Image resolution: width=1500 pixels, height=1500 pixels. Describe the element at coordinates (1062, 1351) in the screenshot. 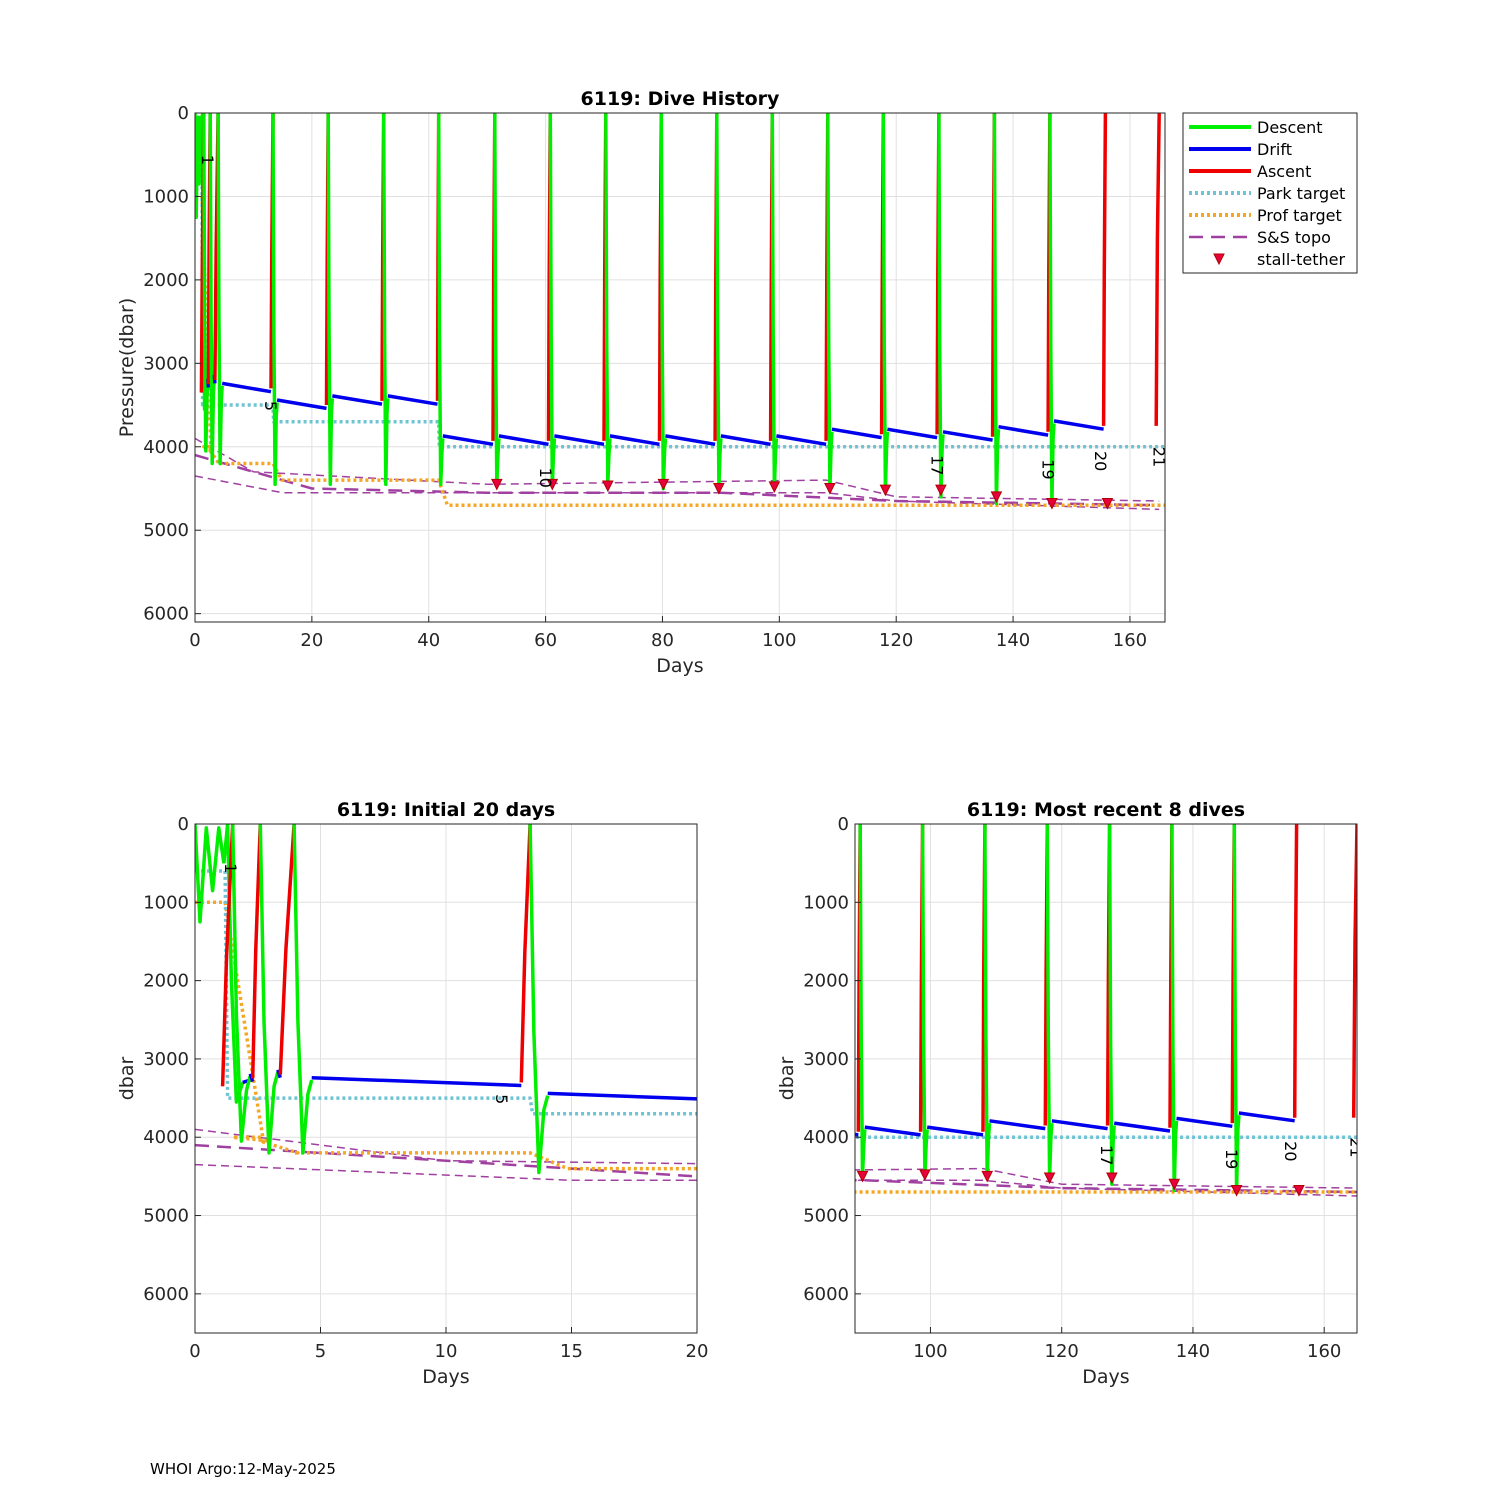

I see `x-tick-label: 120` at that location.